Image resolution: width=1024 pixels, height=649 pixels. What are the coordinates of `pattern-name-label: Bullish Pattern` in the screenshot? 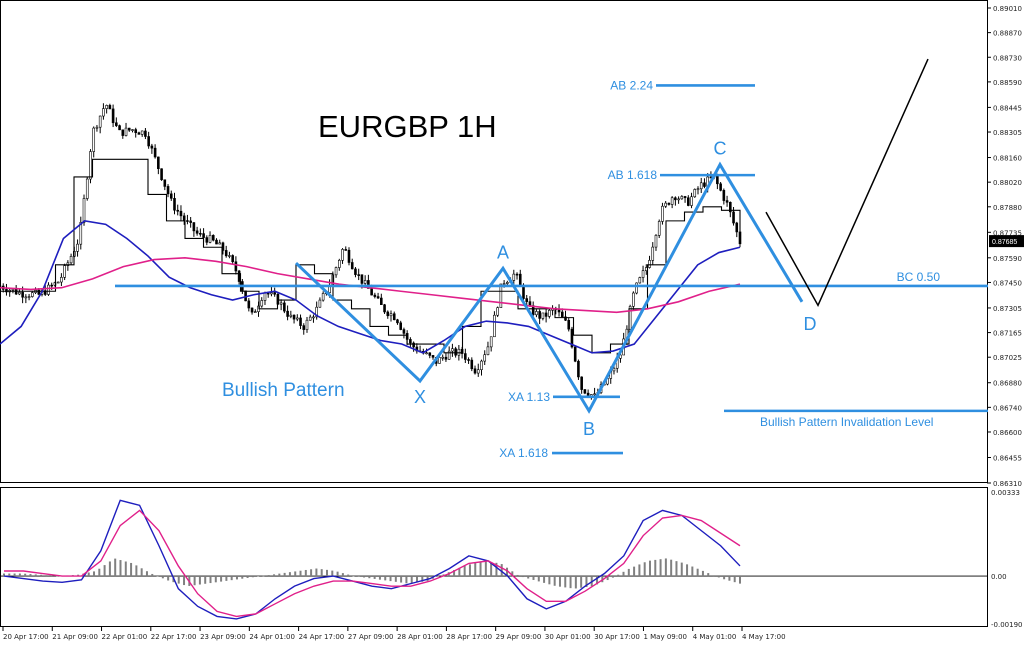 It's located at (283, 390).